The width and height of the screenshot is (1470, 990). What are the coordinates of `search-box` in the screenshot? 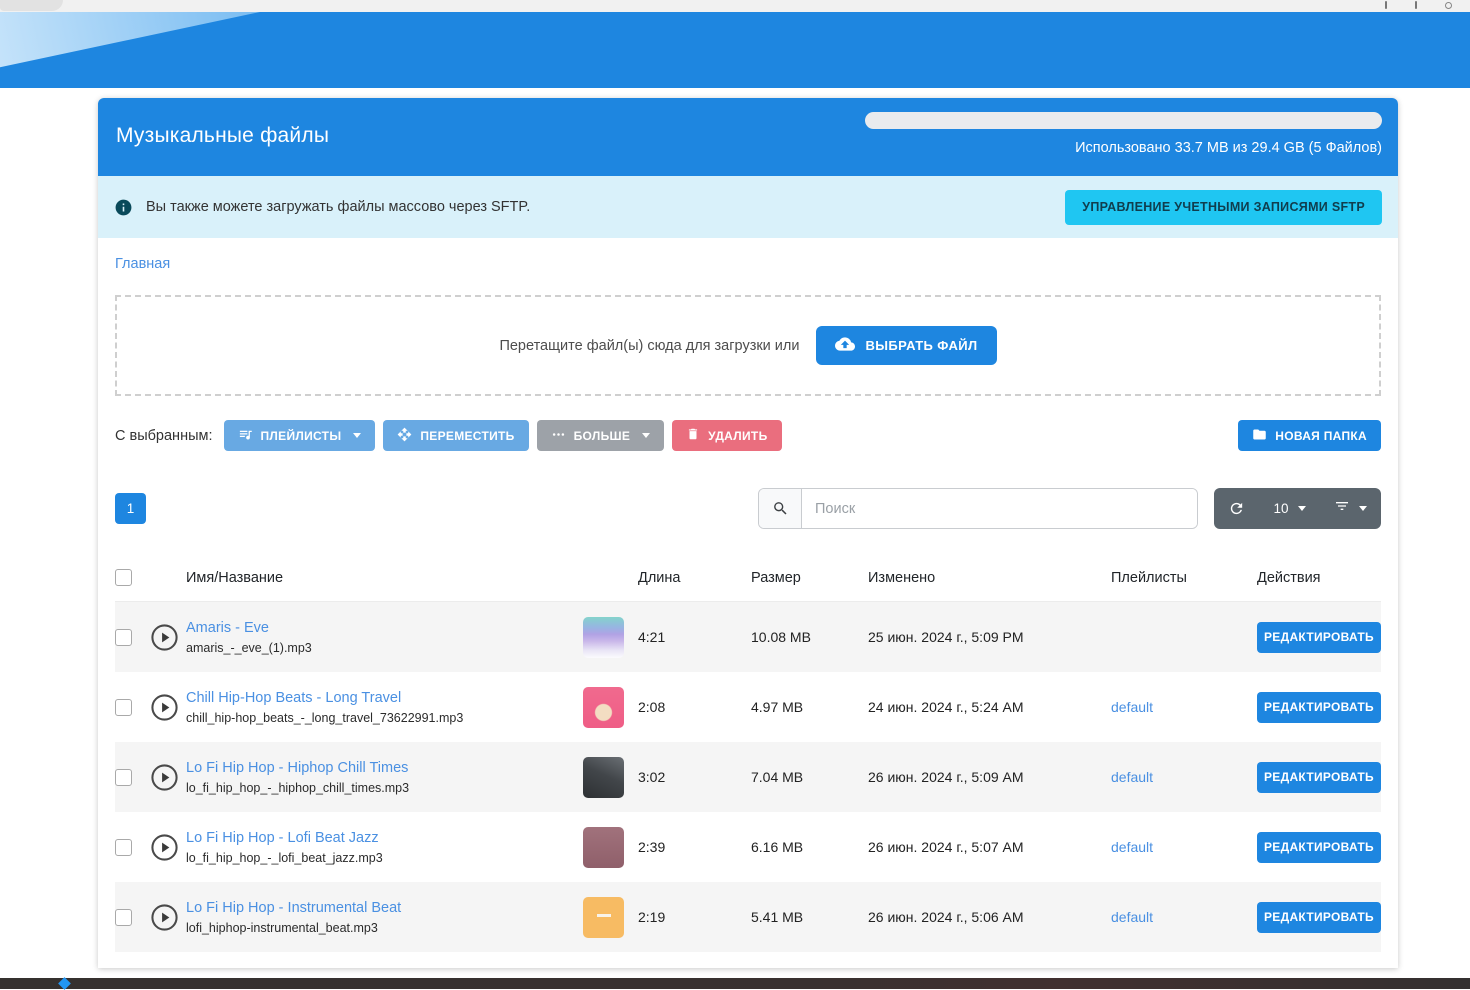 It's located at (978, 508).